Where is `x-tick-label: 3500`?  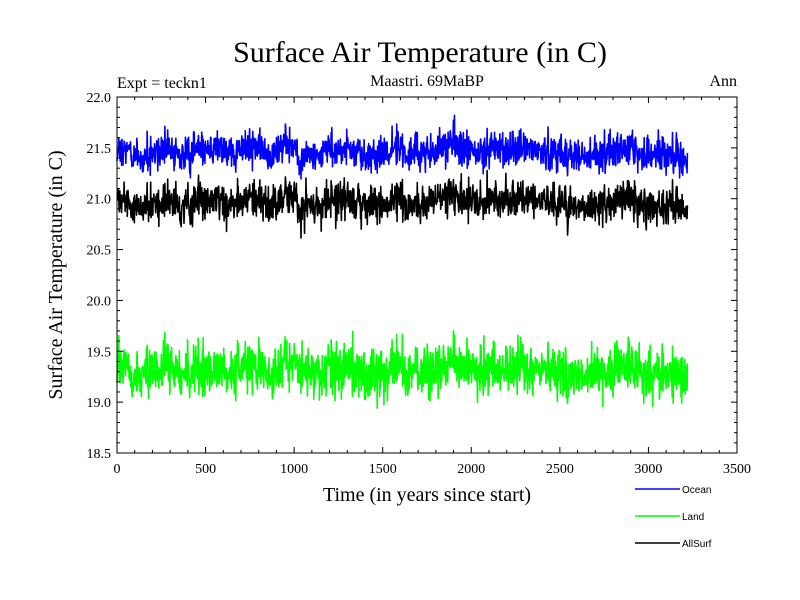 x-tick-label: 3500 is located at coordinates (737, 469).